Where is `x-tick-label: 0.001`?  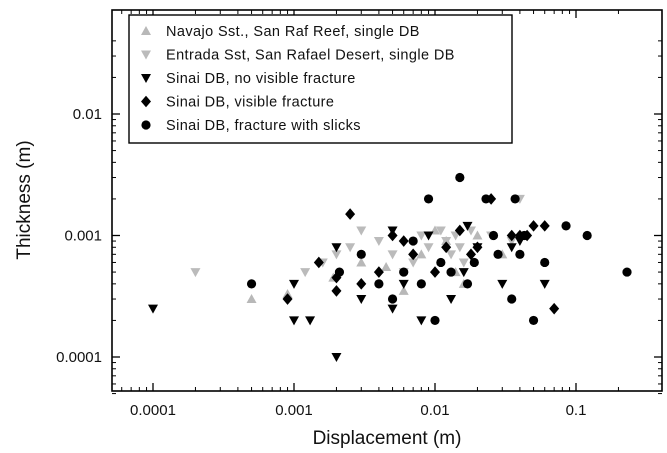 x-tick-label: 0.001 is located at coordinates (294, 410).